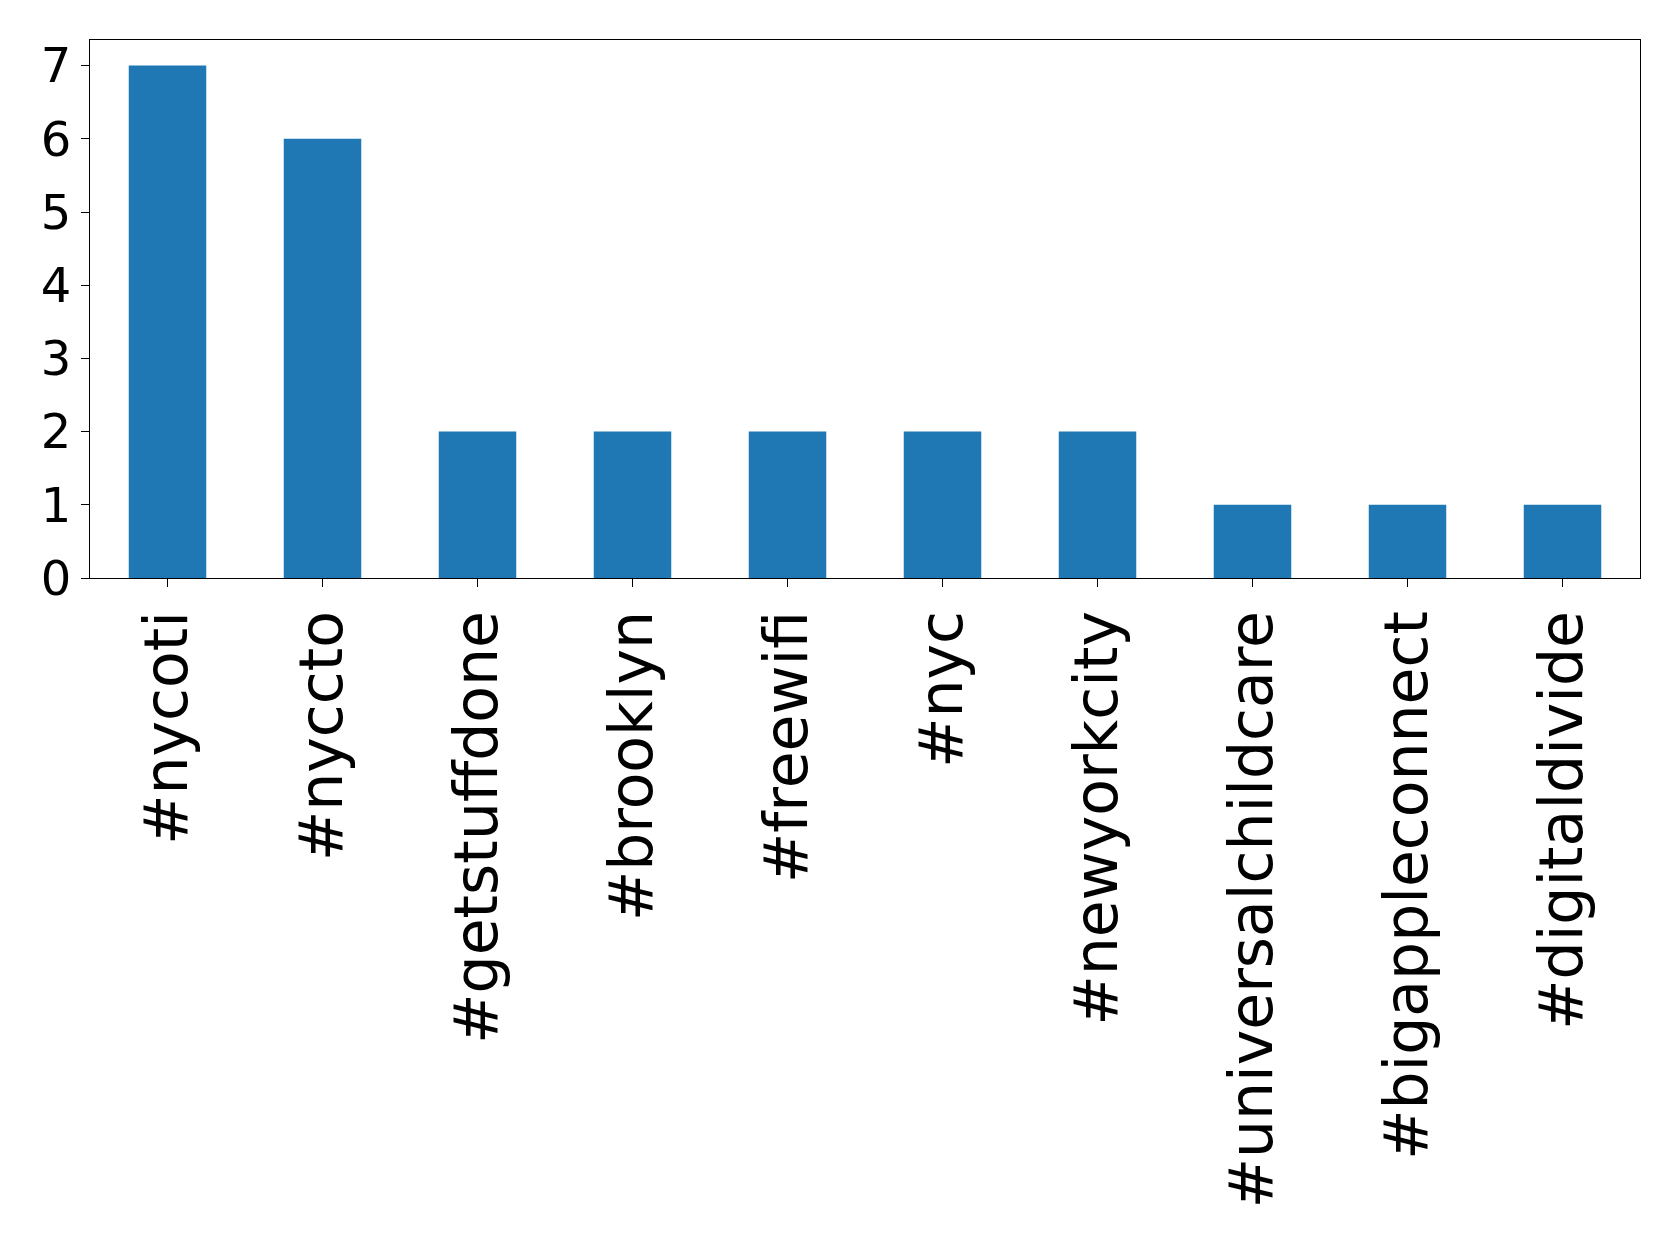 The image size is (1679, 1250). Describe the element at coordinates (56, 504) in the screenshot. I see `y-tick-label: 1` at that location.